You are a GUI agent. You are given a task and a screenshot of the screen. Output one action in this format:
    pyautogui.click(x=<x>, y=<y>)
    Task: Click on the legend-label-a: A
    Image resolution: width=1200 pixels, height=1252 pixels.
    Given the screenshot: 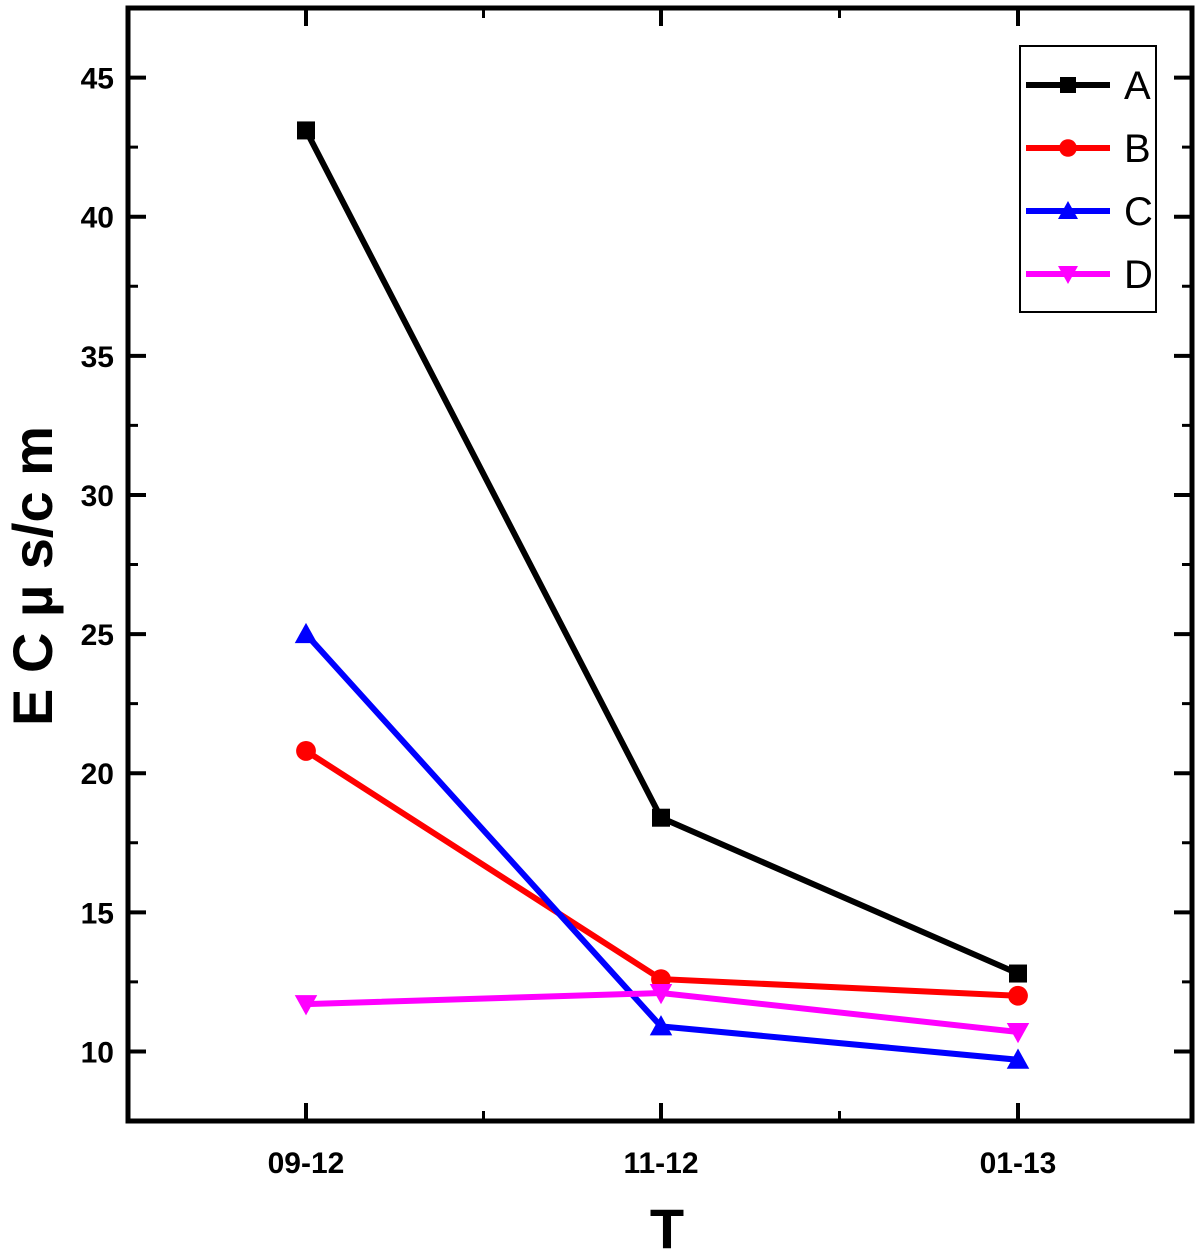 What is the action you would take?
    pyautogui.click(x=1137, y=86)
    